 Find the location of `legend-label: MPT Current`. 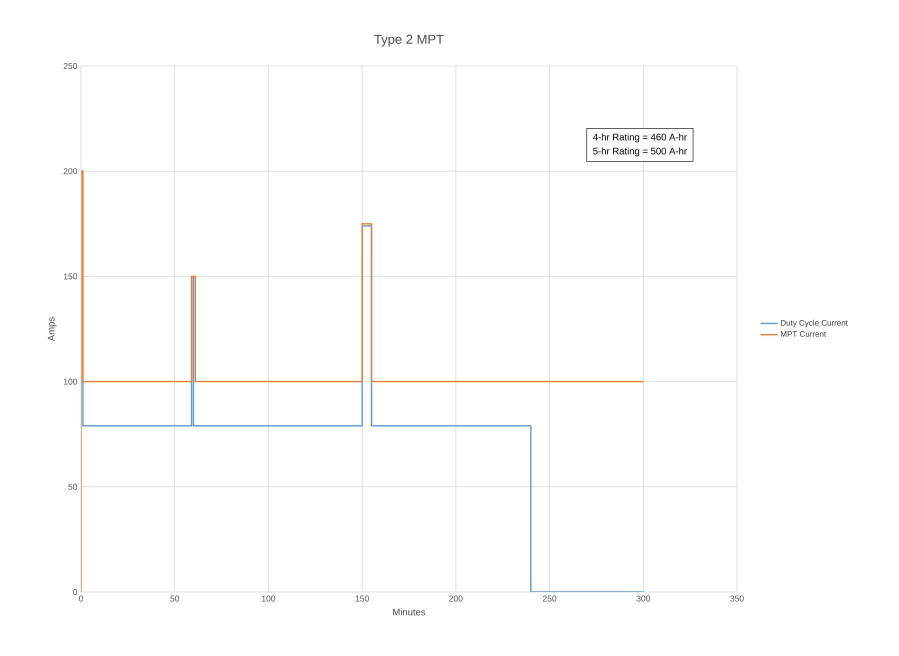

legend-label: MPT Current is located at coordinates (803, 334).